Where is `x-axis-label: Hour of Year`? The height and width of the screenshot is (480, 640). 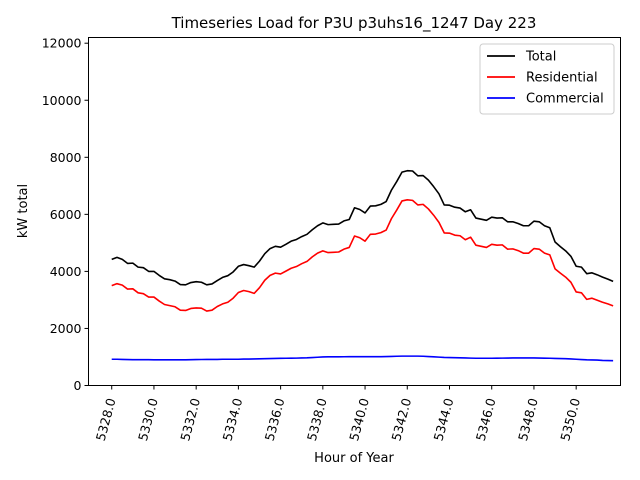
x-axis-label: Hour of Year is located at coordinates (354, 458).